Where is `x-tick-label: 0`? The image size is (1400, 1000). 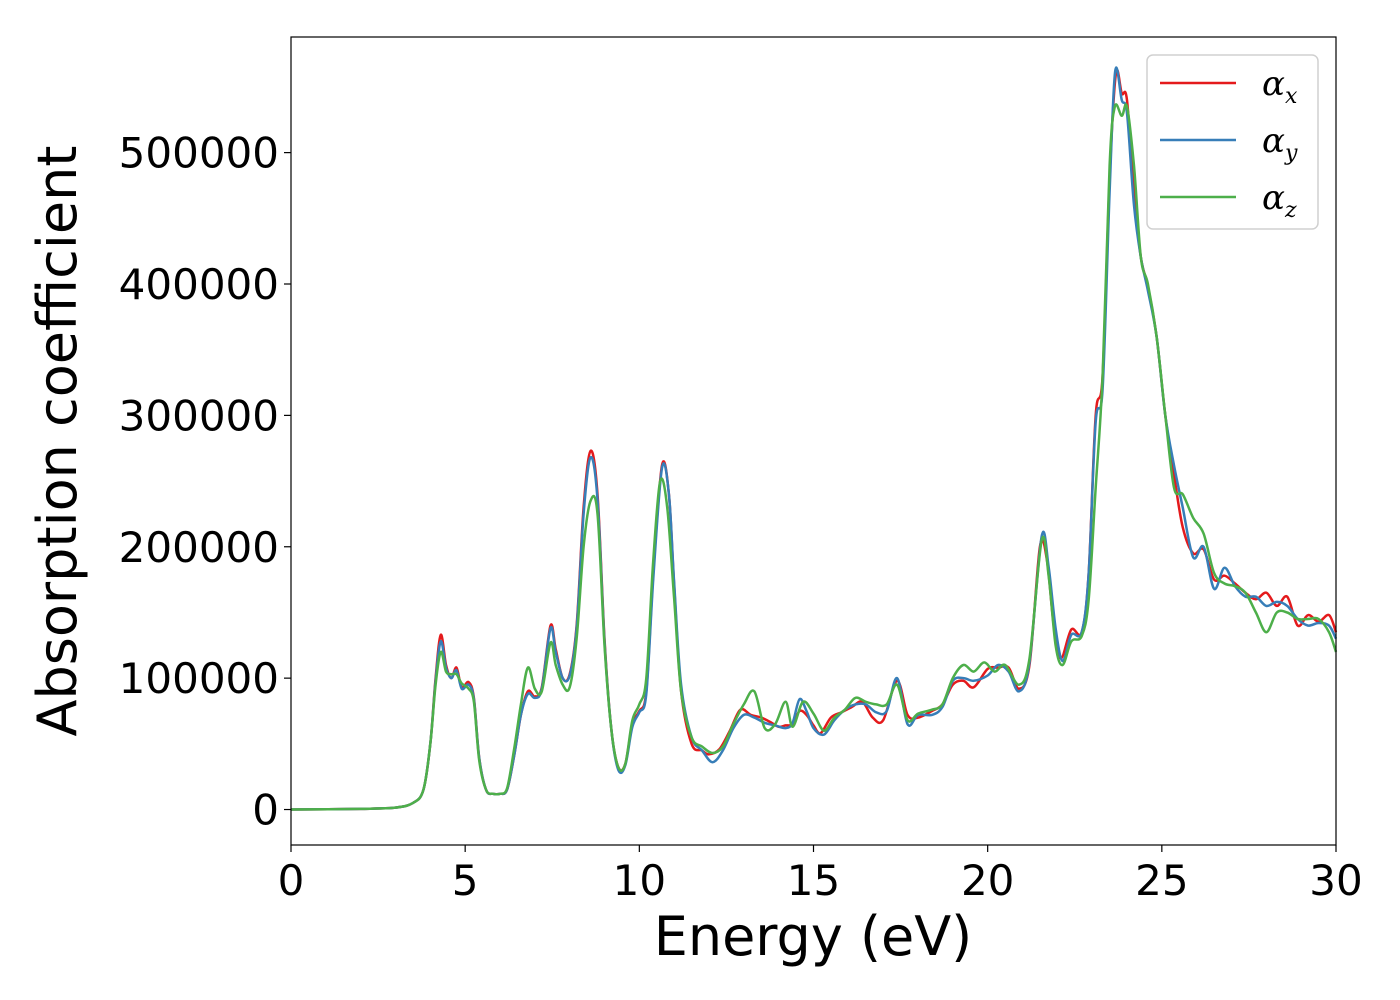 x-tick-label: 0 is located at coordinates (291, 880).